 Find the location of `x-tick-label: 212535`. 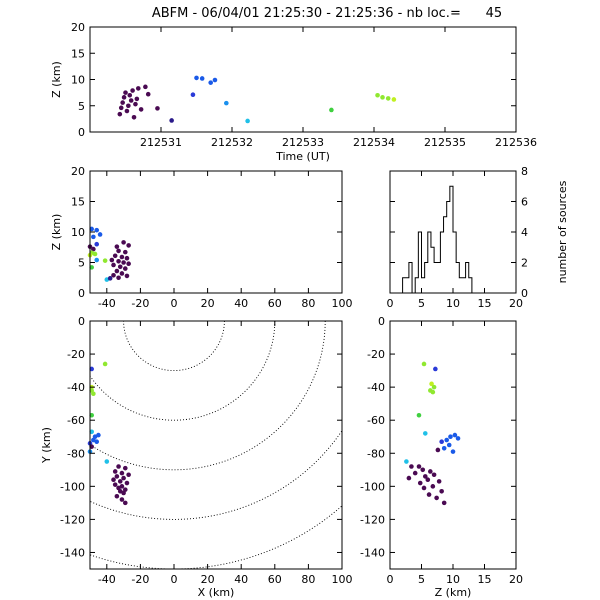

x-tick-label: 212535 is located at coordinates (445, 142).